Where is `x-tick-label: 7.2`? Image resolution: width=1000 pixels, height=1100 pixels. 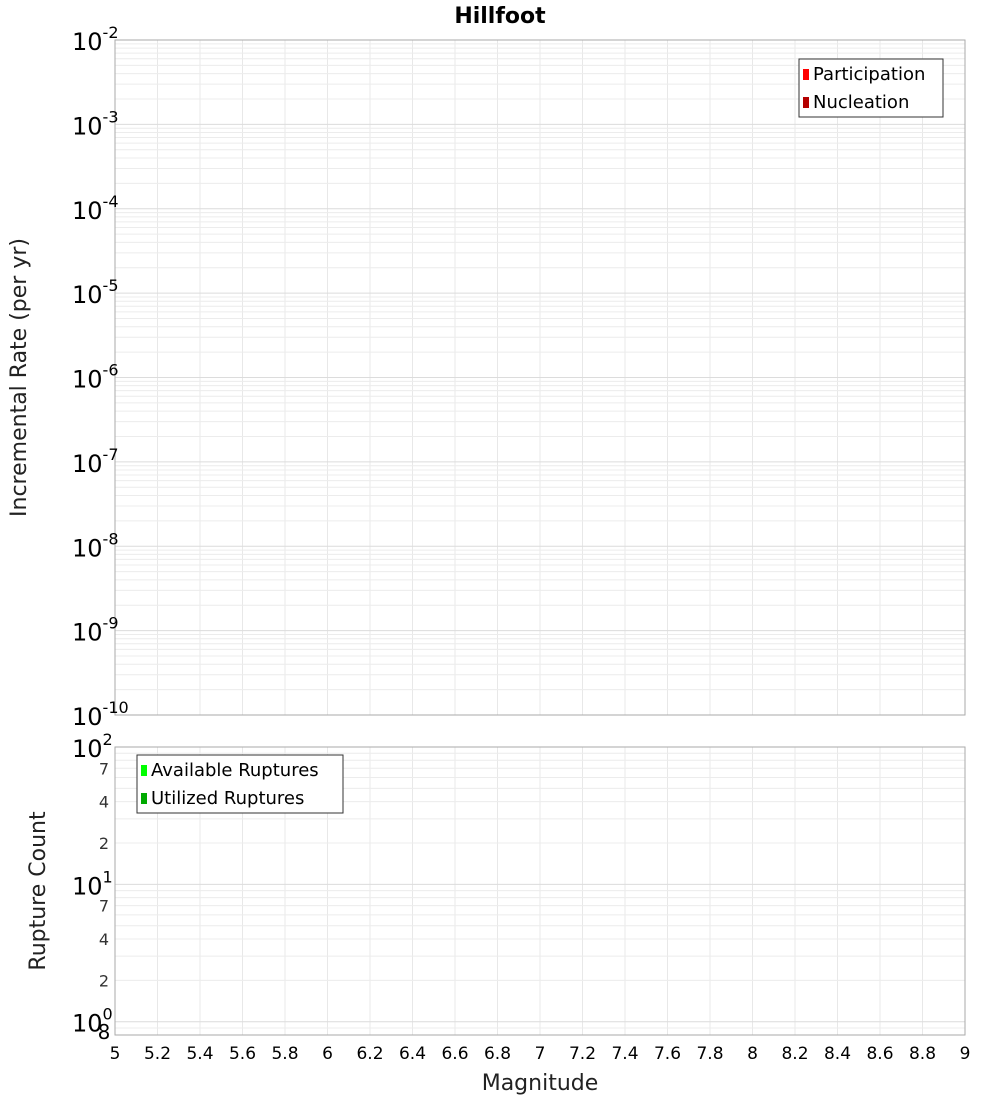
x-tick-label: 7.2 is located at coordinates (582, 1054).